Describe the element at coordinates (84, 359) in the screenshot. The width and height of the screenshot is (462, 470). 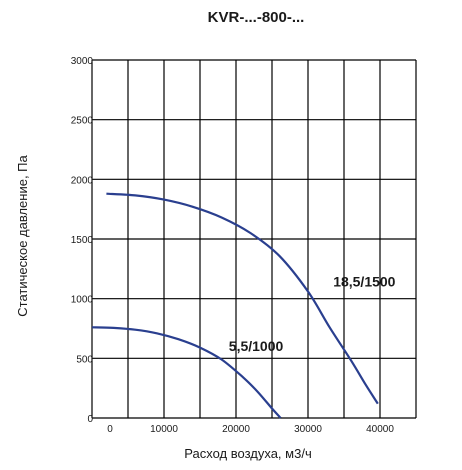
I see `y-tick-label: 500` at that location.